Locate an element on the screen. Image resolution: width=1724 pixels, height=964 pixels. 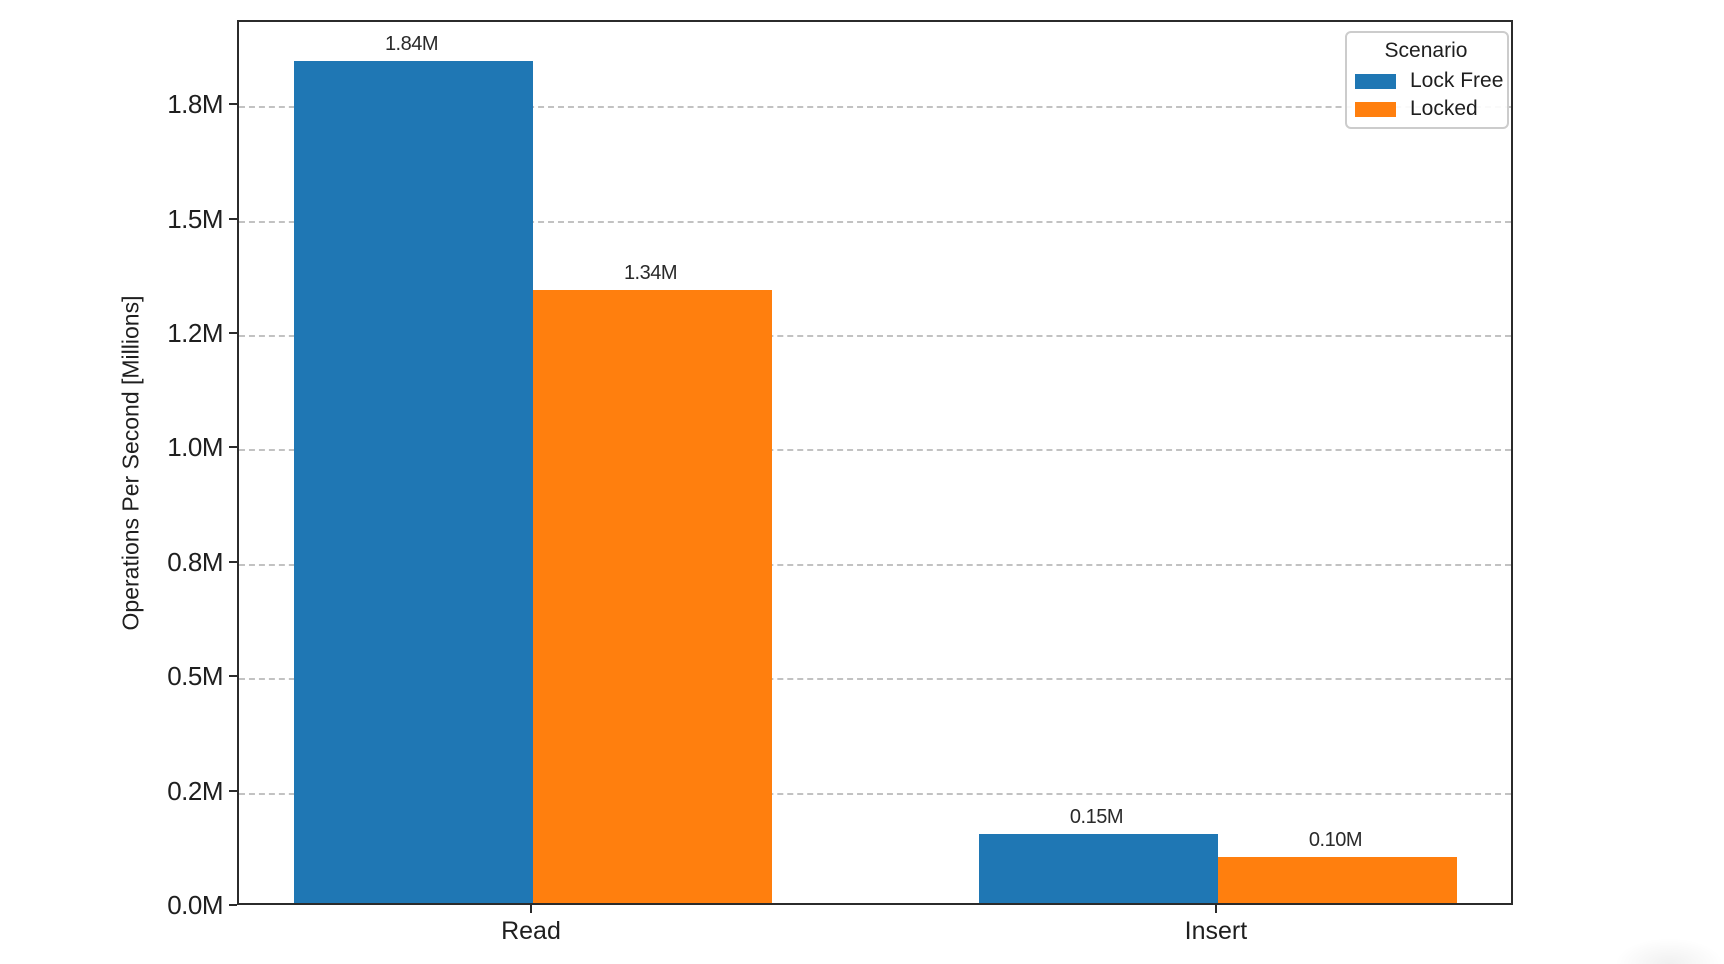
gridline-1.2M is located at coordinates (875, 335).